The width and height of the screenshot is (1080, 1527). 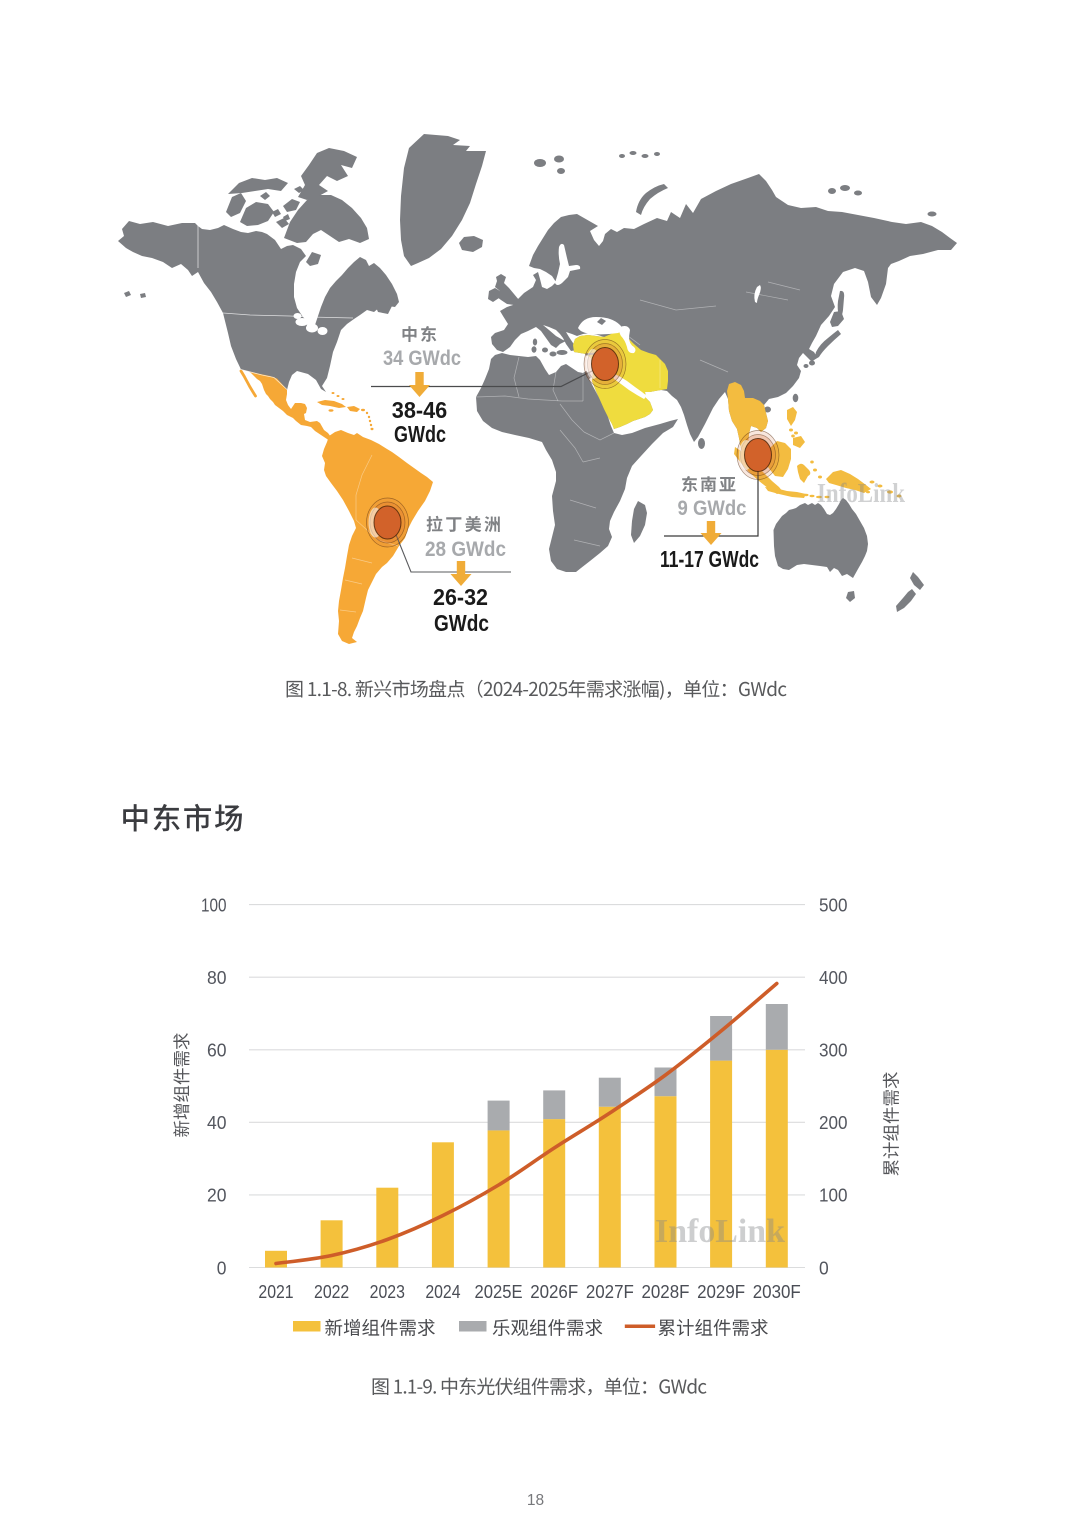 I want to click on svg-text: 26-32, so click(x=460, y=597).